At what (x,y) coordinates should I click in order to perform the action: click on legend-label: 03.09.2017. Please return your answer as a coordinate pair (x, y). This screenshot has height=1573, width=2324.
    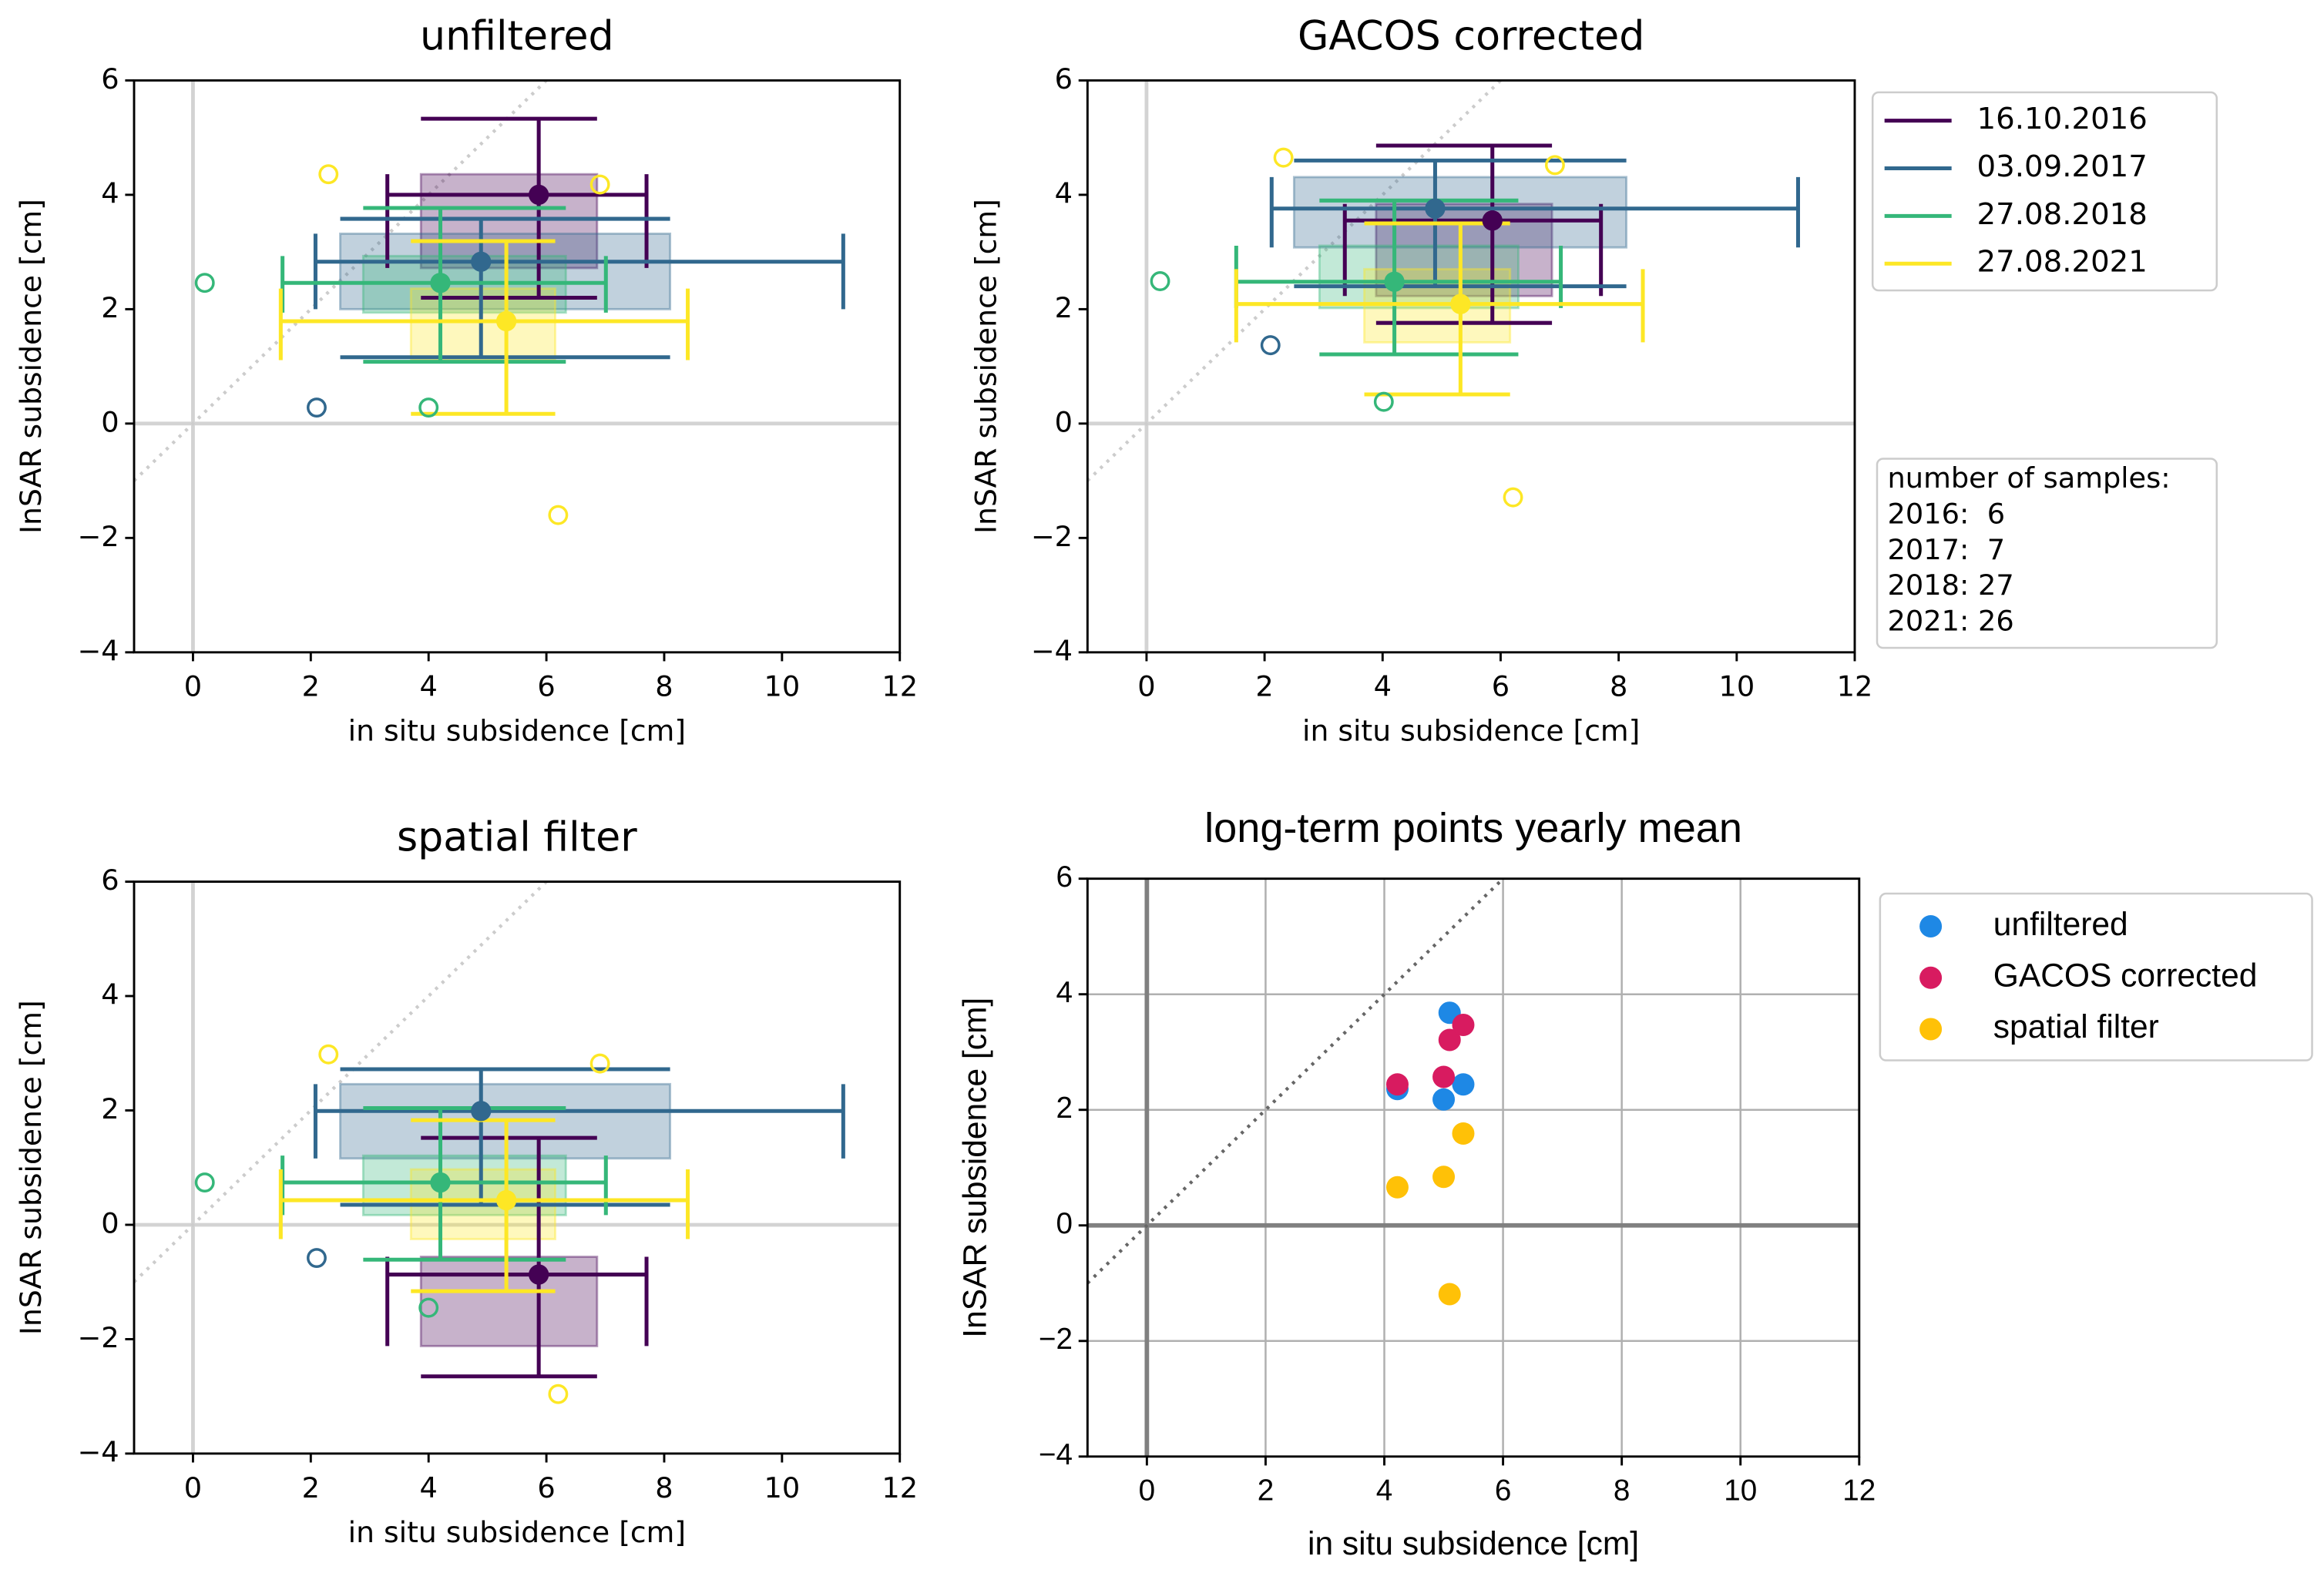
    Looking at the image, I should click on (2062, 166).